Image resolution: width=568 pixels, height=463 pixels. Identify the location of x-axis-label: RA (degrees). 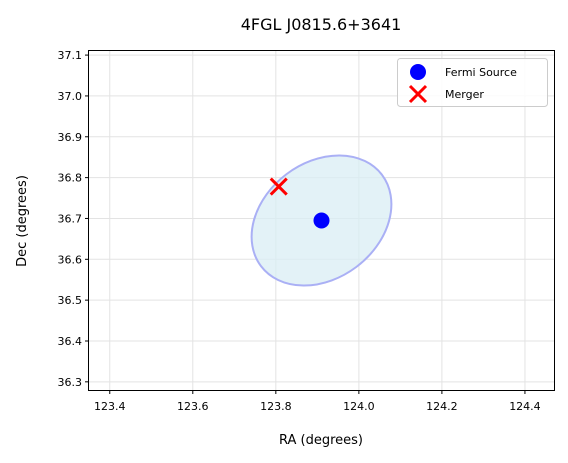
(321, 440).